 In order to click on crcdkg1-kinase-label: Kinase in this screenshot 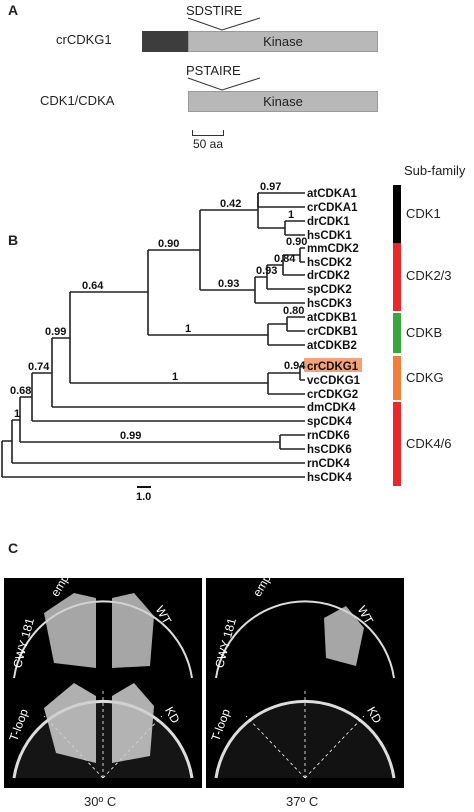, I will do `click(283, 41)`.